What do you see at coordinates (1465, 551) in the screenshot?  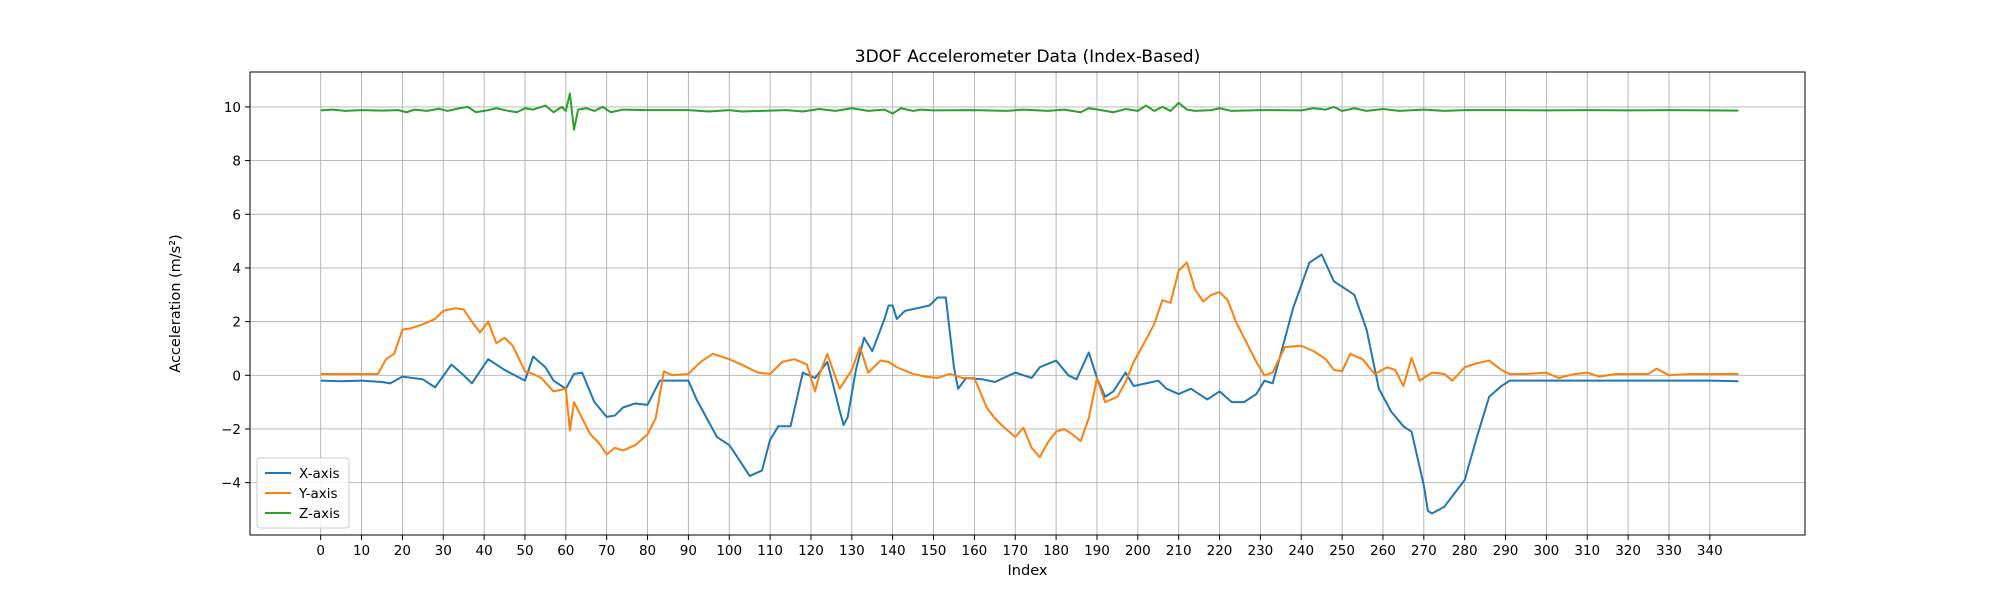 I see `x-tick-label: 280` at bounding box center [1465, 551].